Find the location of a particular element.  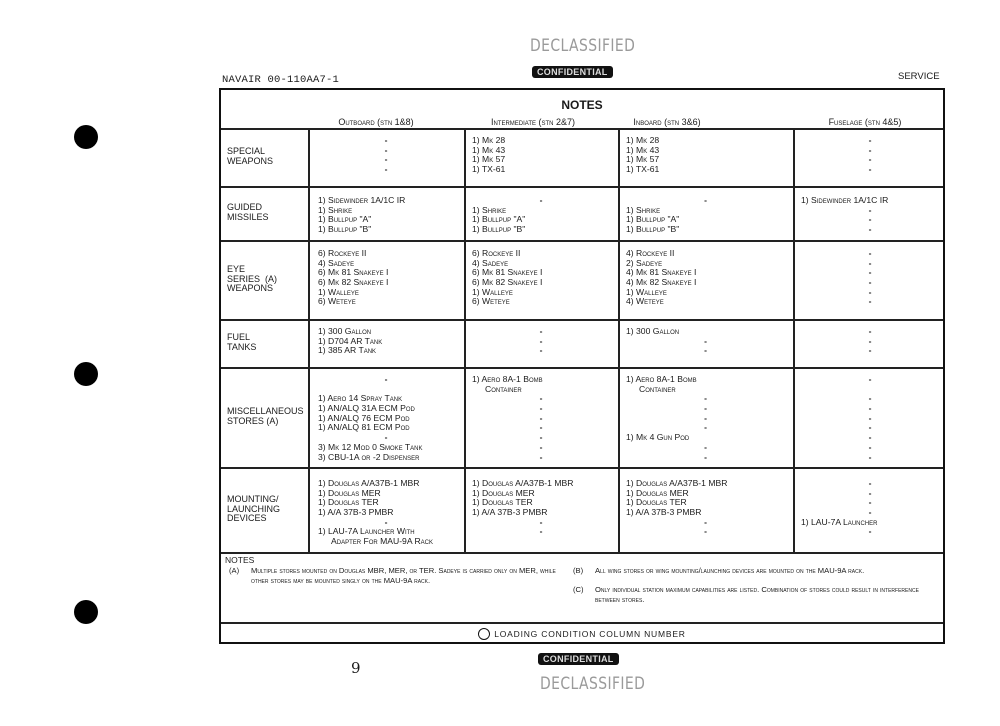

cell-line: 1) Bullpup "B" is located at coordinates (653, 229).